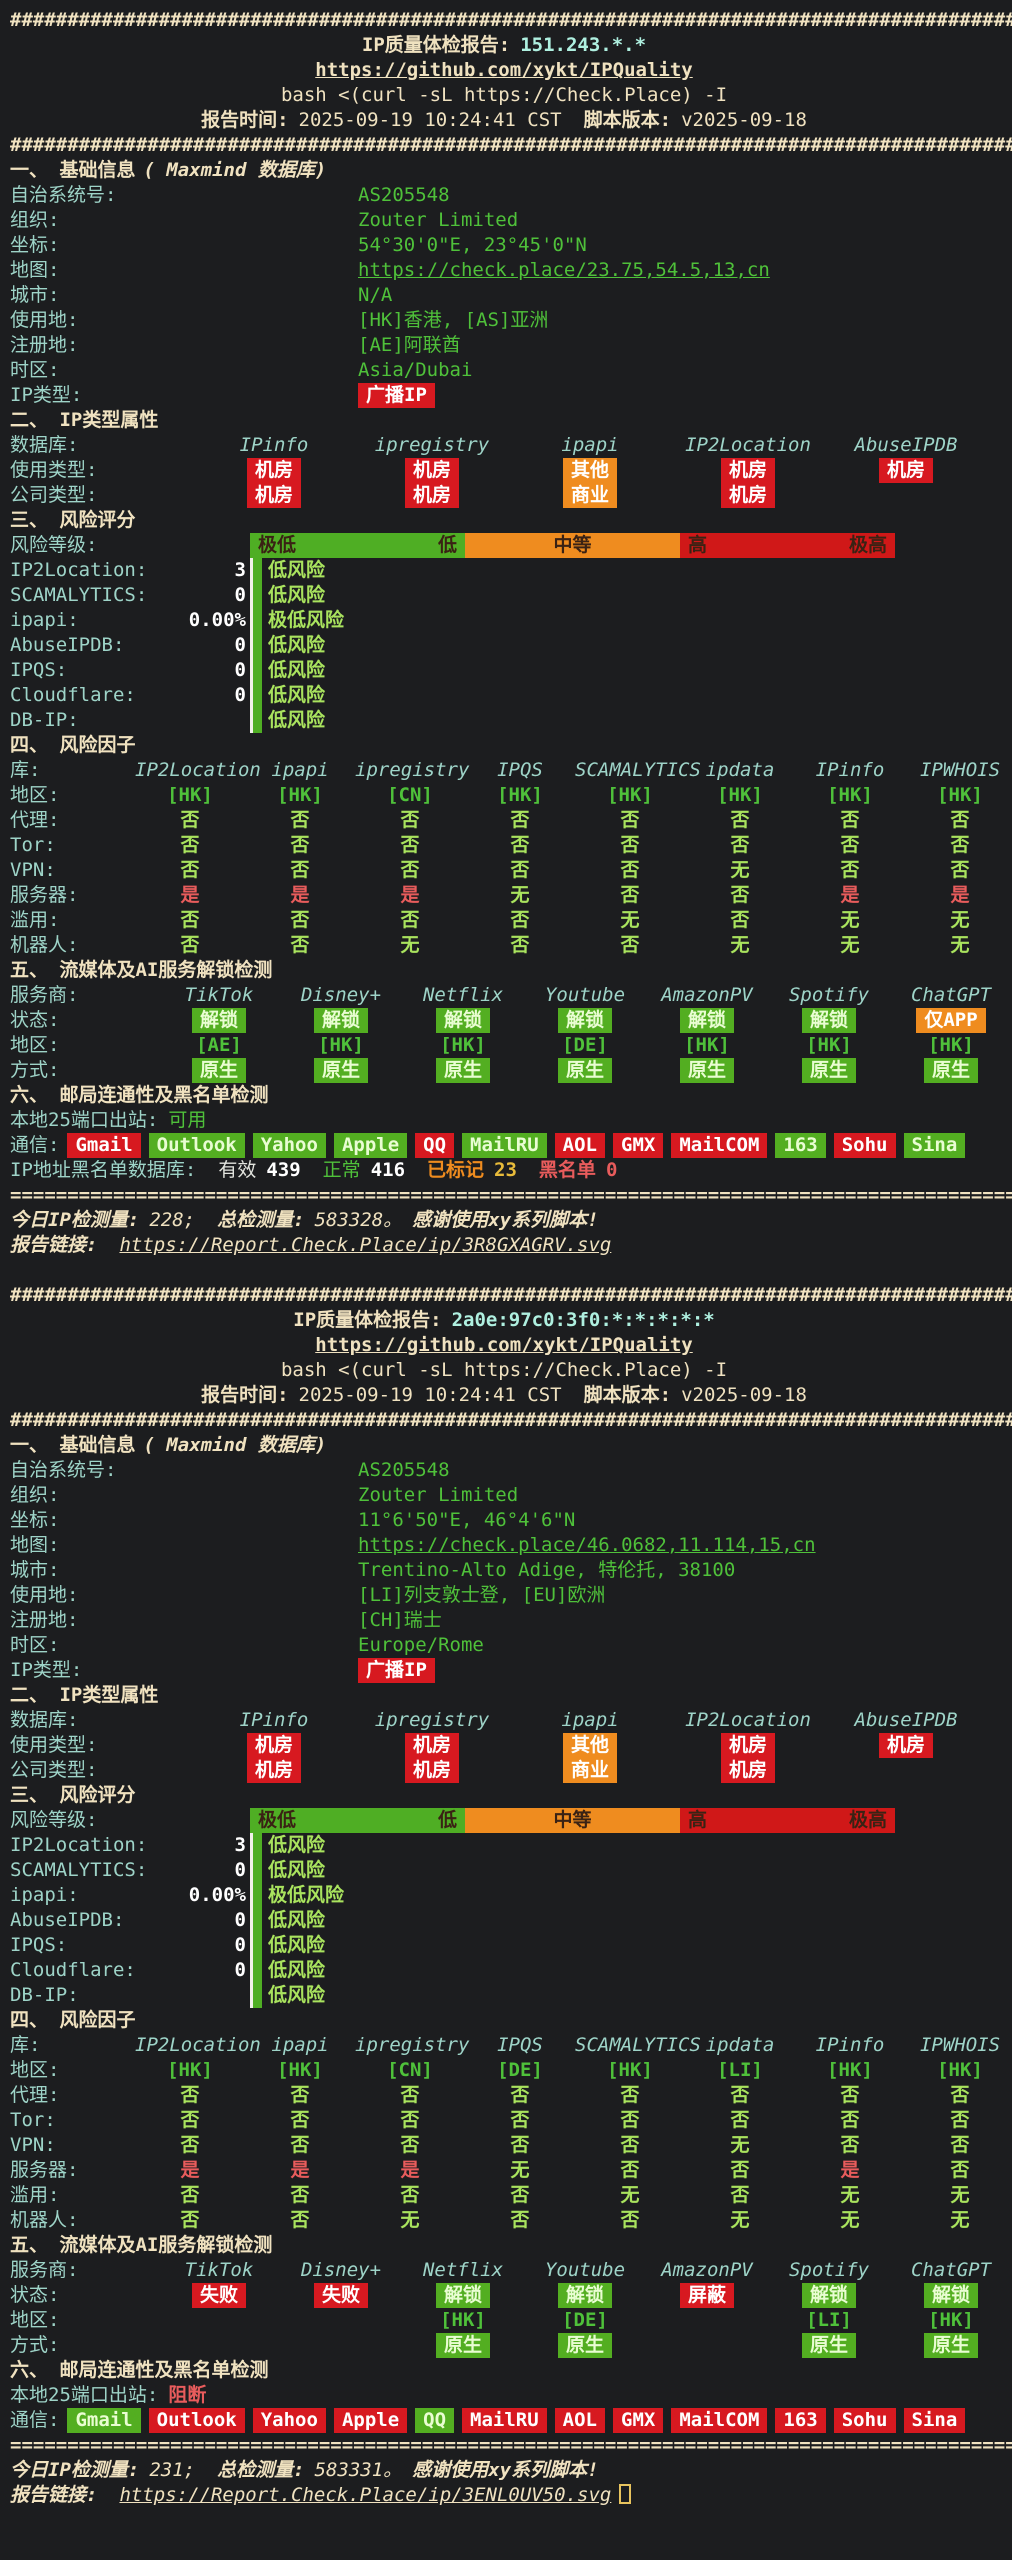  What do you see at coordinates (35, 1045) in the screenshot?
I see `field-label: 地区:` at bounding box center [35, 1045].